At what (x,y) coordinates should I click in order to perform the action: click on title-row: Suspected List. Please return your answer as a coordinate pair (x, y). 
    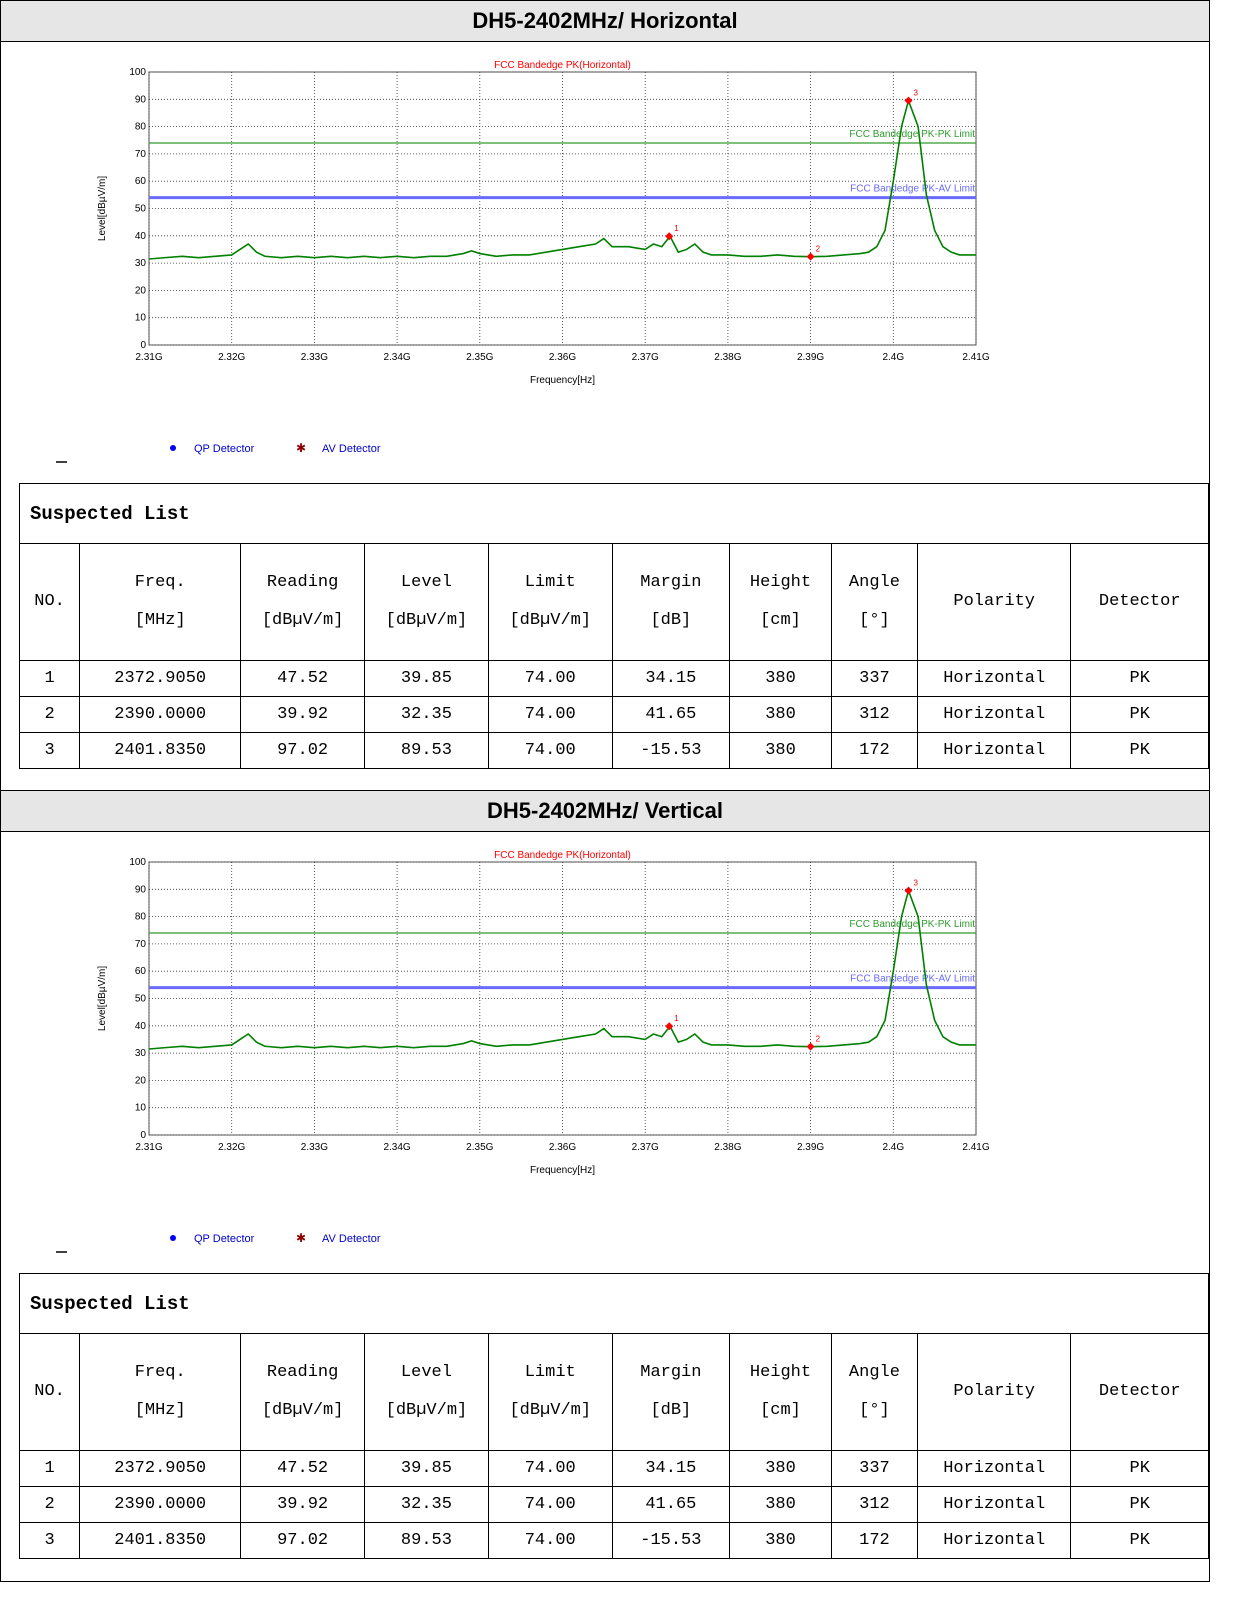
    Looking at the image, I should click on (614, 513).